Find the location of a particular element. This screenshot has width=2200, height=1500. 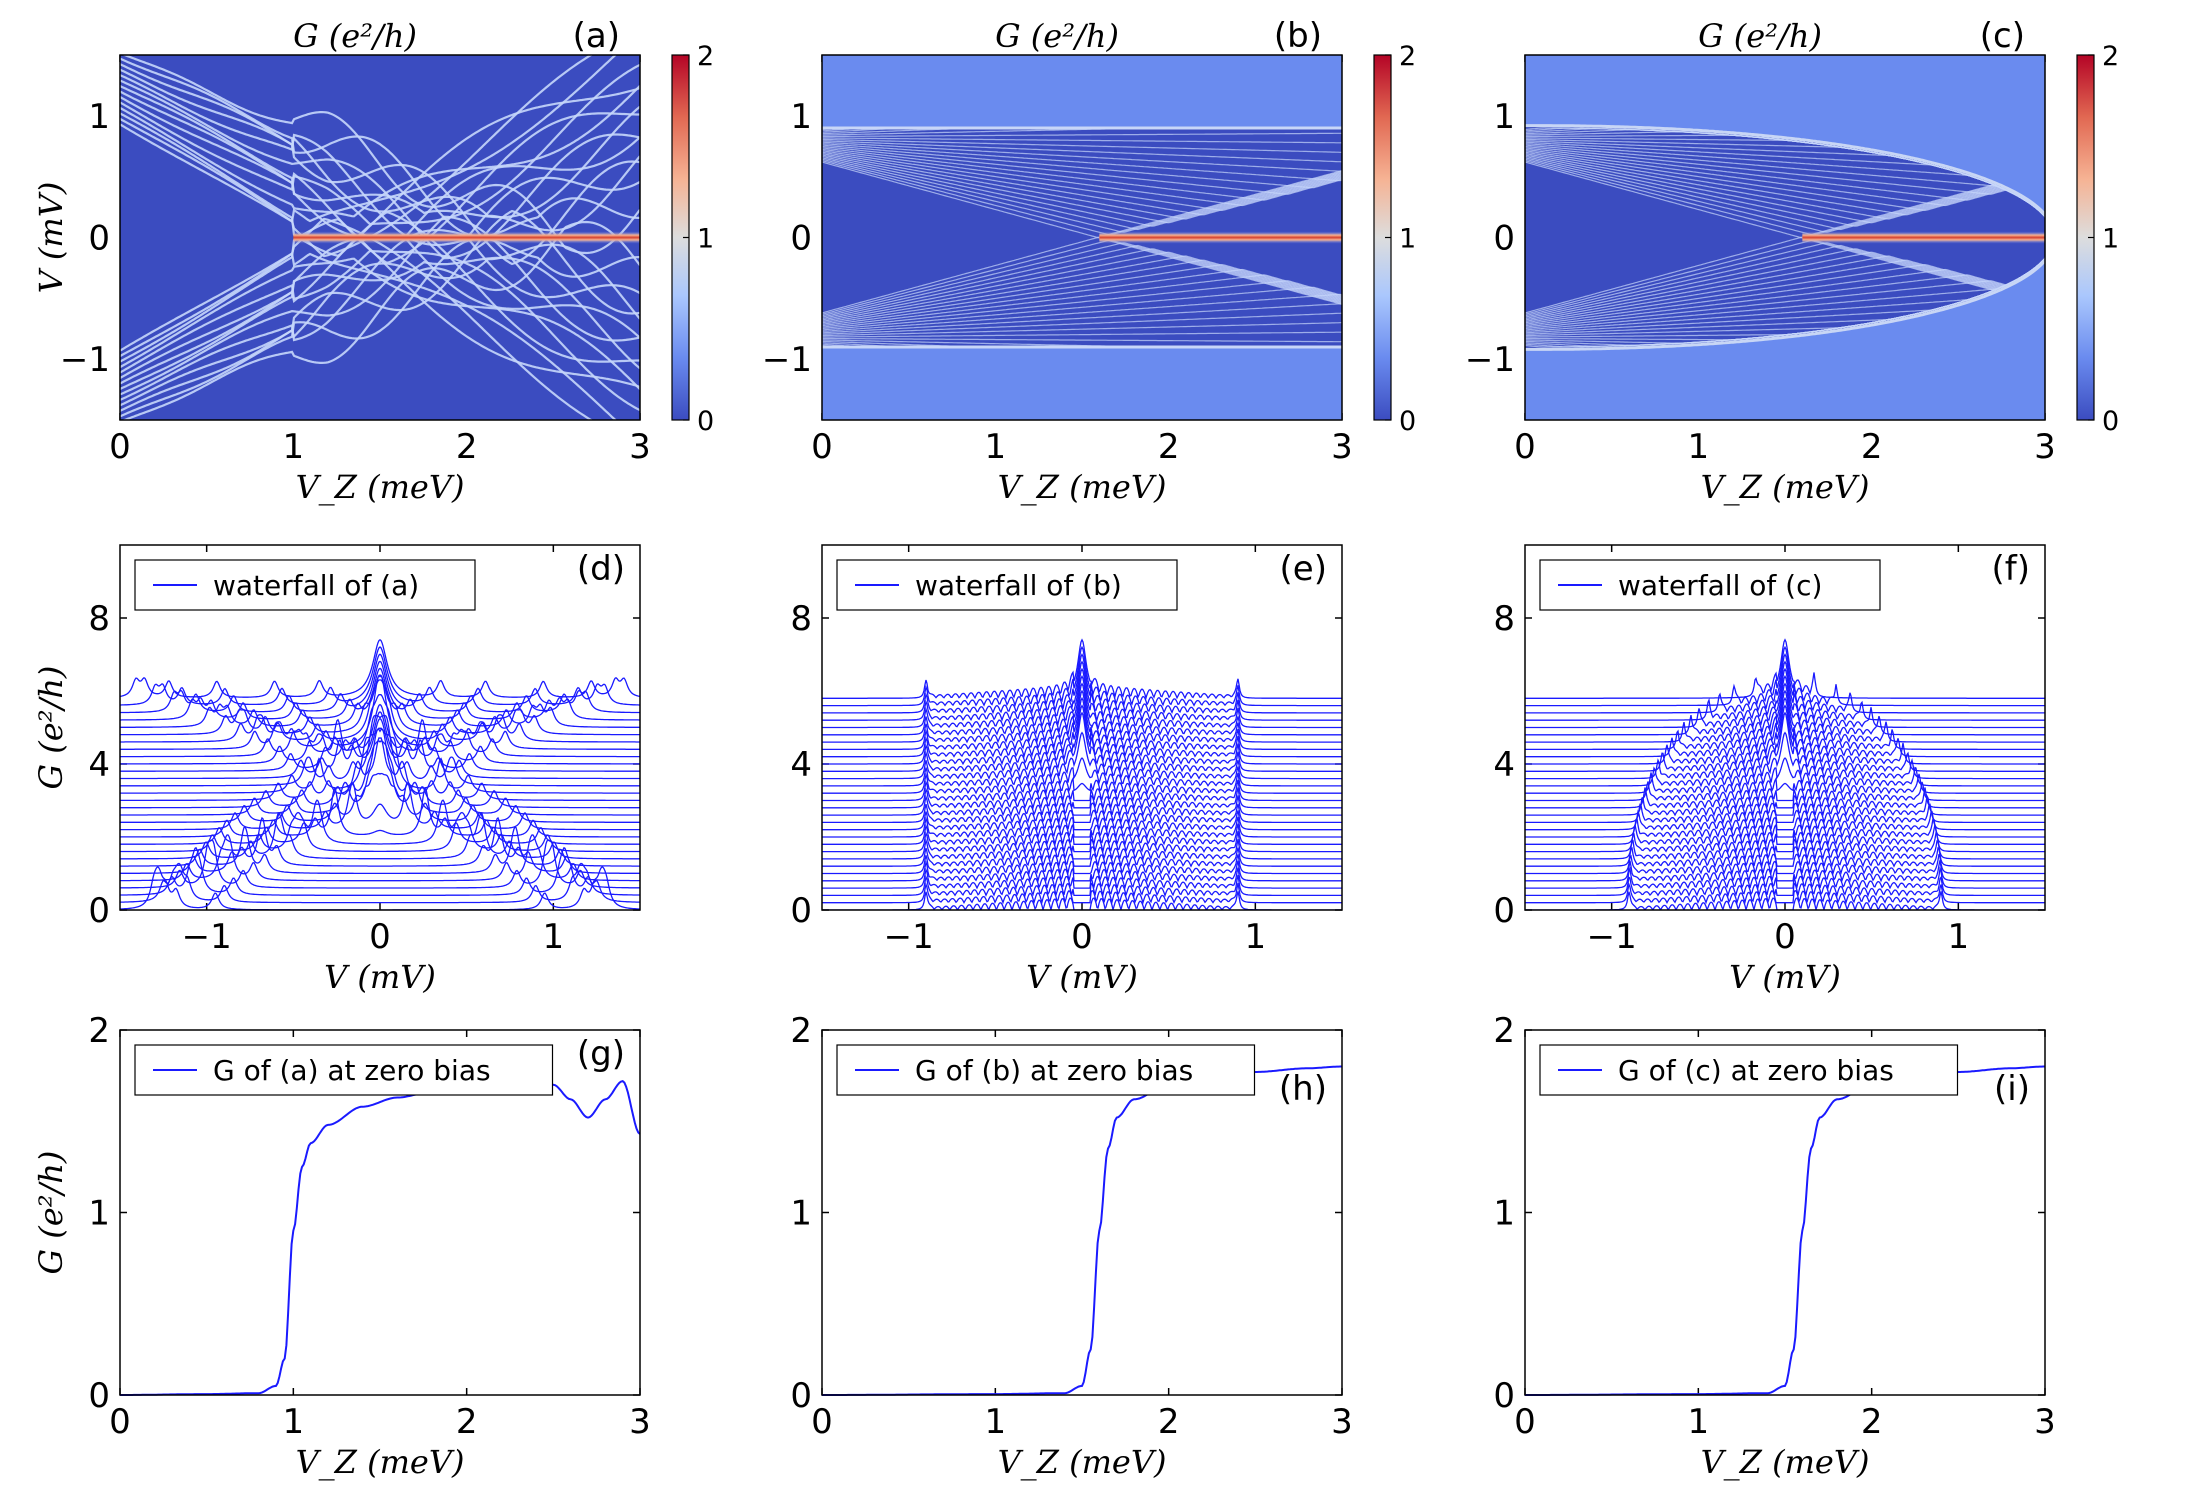

legend: G of (a) at zero bias is located at coordinates (344, 1070).